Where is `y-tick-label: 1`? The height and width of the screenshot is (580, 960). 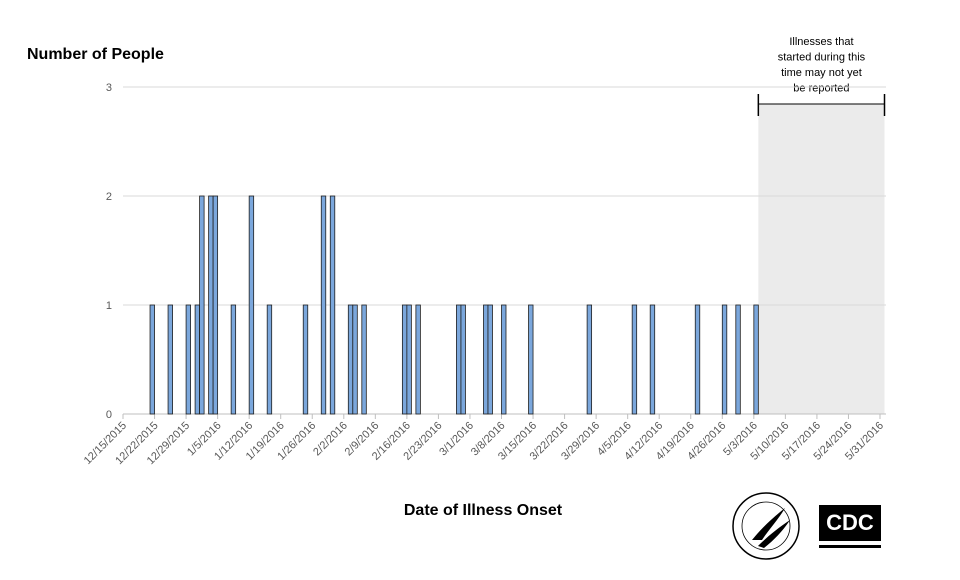 y-tick-label: 1 is located at coordinates (109, 306).